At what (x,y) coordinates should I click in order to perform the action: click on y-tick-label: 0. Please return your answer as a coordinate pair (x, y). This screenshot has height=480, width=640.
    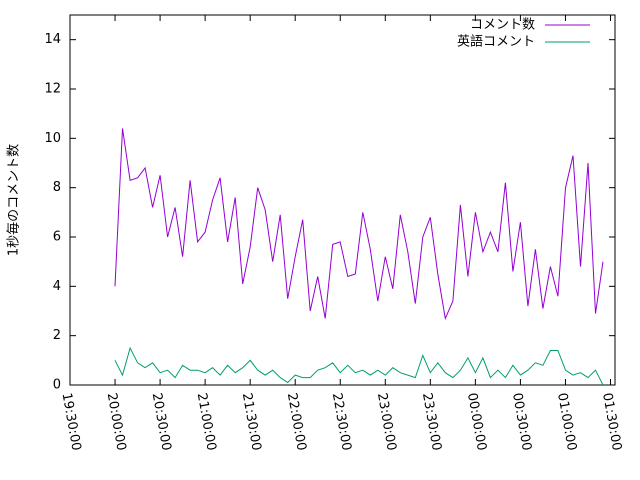
    Looking at the image, I should click on (57, 385).